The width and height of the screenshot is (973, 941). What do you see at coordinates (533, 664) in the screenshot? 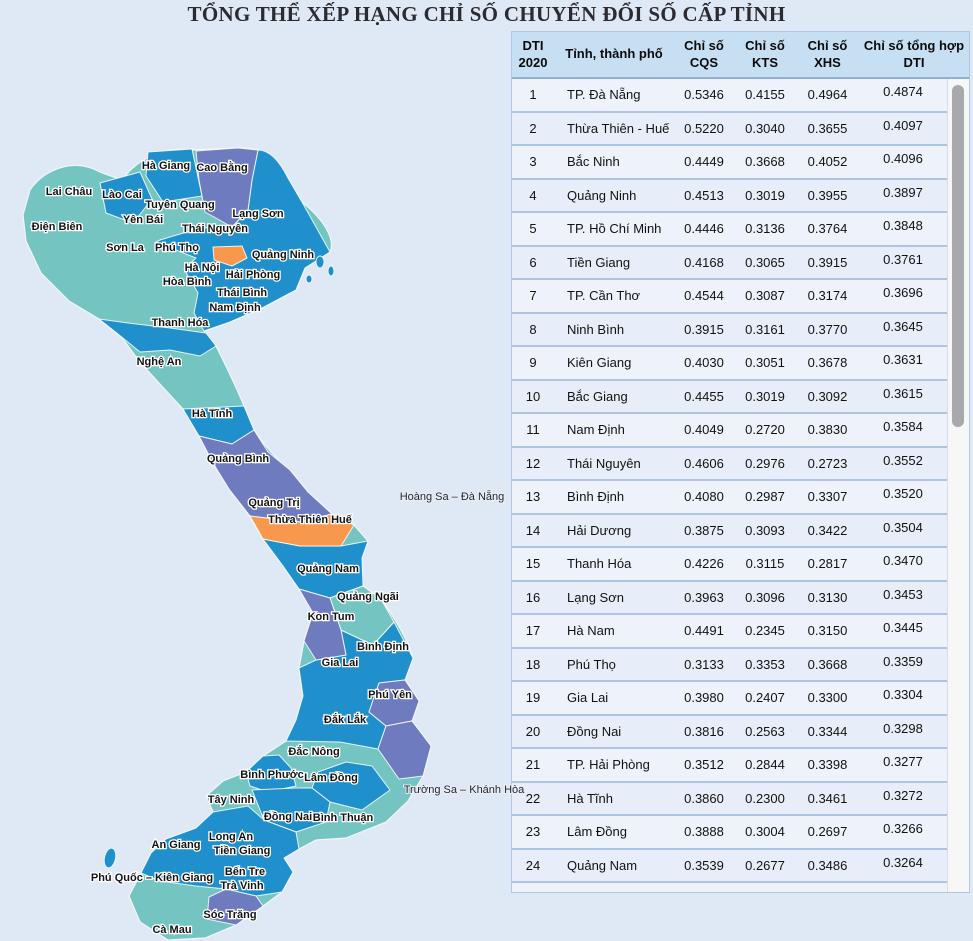
I see `cell-rank: 18` at bounding box center [533, 664].